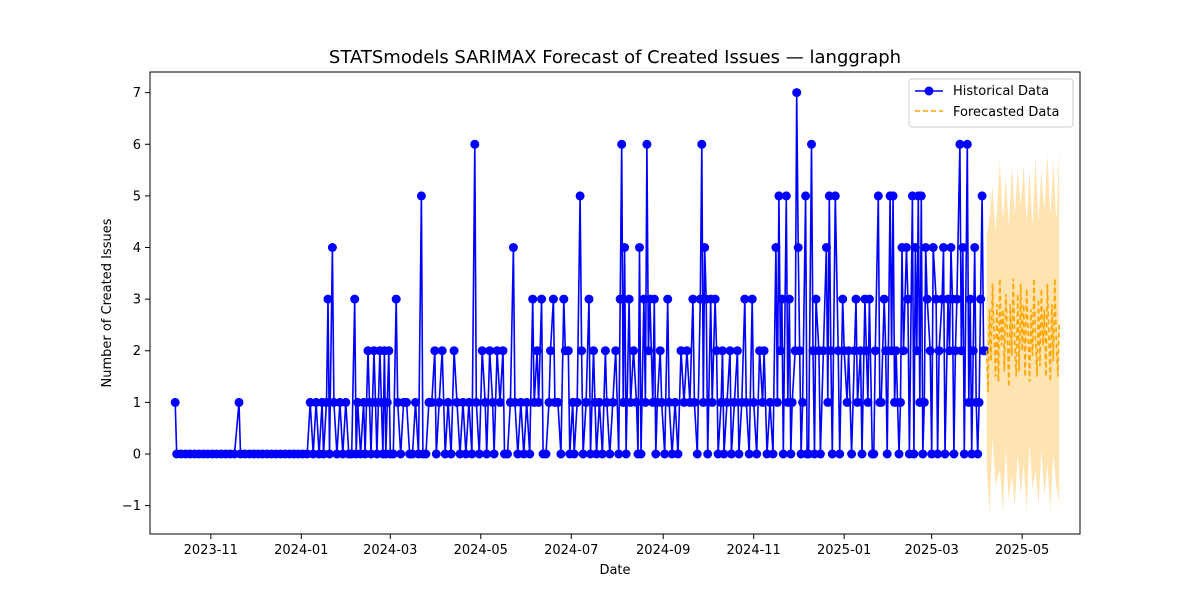  I want to click on forecast-series-line, so click(1022, 335).